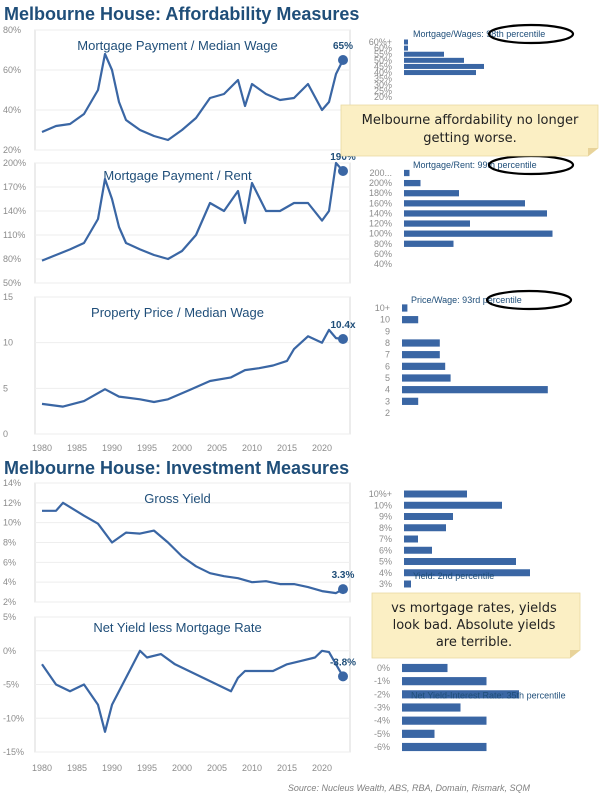  What do you see at coordinates (488, 696) in the screenshot?
I see `percentile-label: Net Yield-Interest Rate: 35th percentile` at bounding box center [488, 696].